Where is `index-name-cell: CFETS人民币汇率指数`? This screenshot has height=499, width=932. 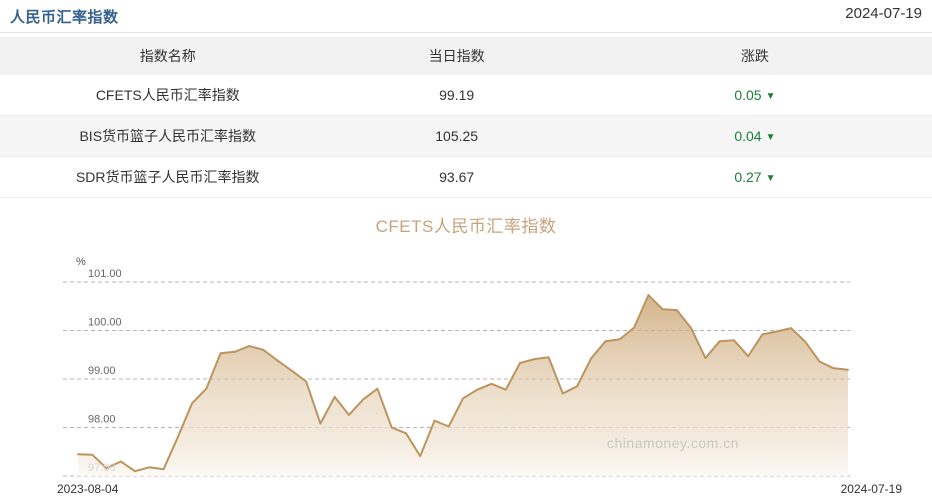 index-name-cell: CFETS人民币汇率指数 is located at coordinates (167, 95).